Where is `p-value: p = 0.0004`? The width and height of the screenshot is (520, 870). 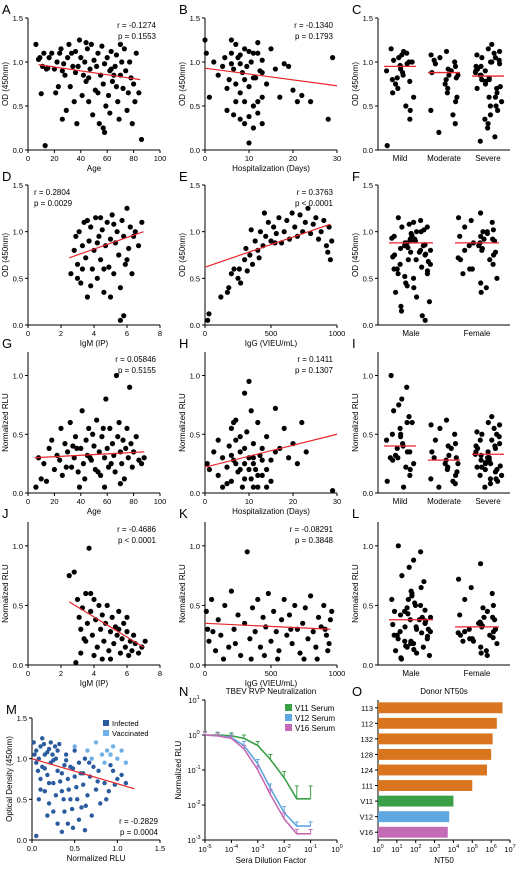
p-value: p = 0.0004 is located at coordinates (139, 832).